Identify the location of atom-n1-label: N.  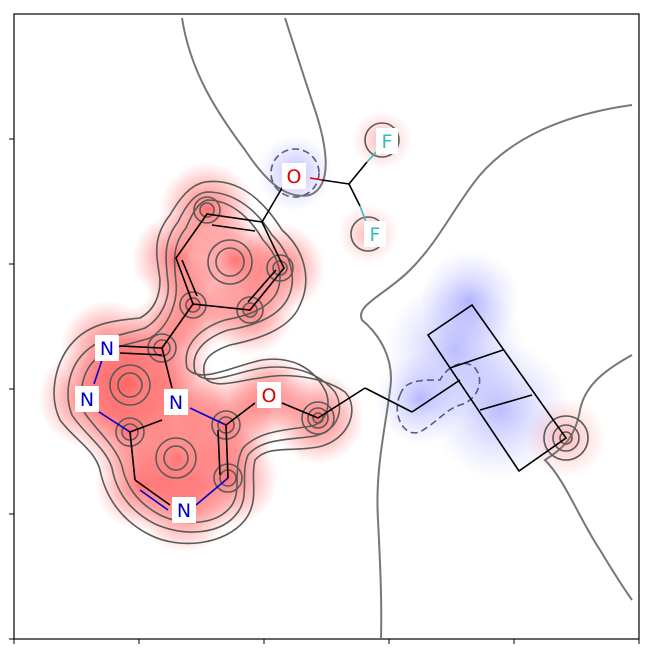
(107, 349).